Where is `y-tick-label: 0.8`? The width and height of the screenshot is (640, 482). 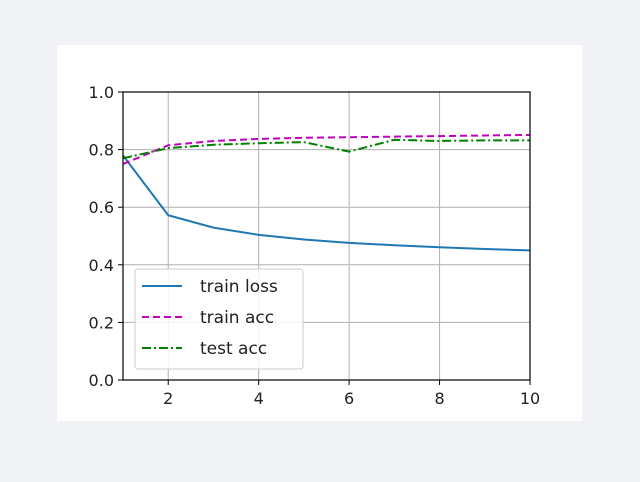 y-tick-label: 0.8 is located at coordinates (101, 150).